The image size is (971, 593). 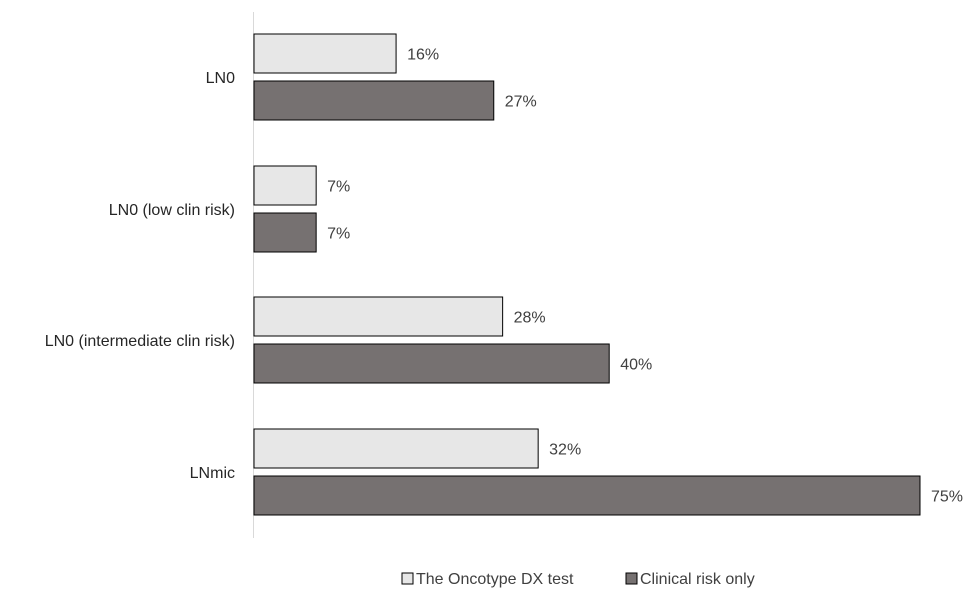 What do you see at coordinates (140, 341) in the screenshot?
I see `category-label-2: LN0 (intermediate clin risk)` at bounding box center [140, 341].